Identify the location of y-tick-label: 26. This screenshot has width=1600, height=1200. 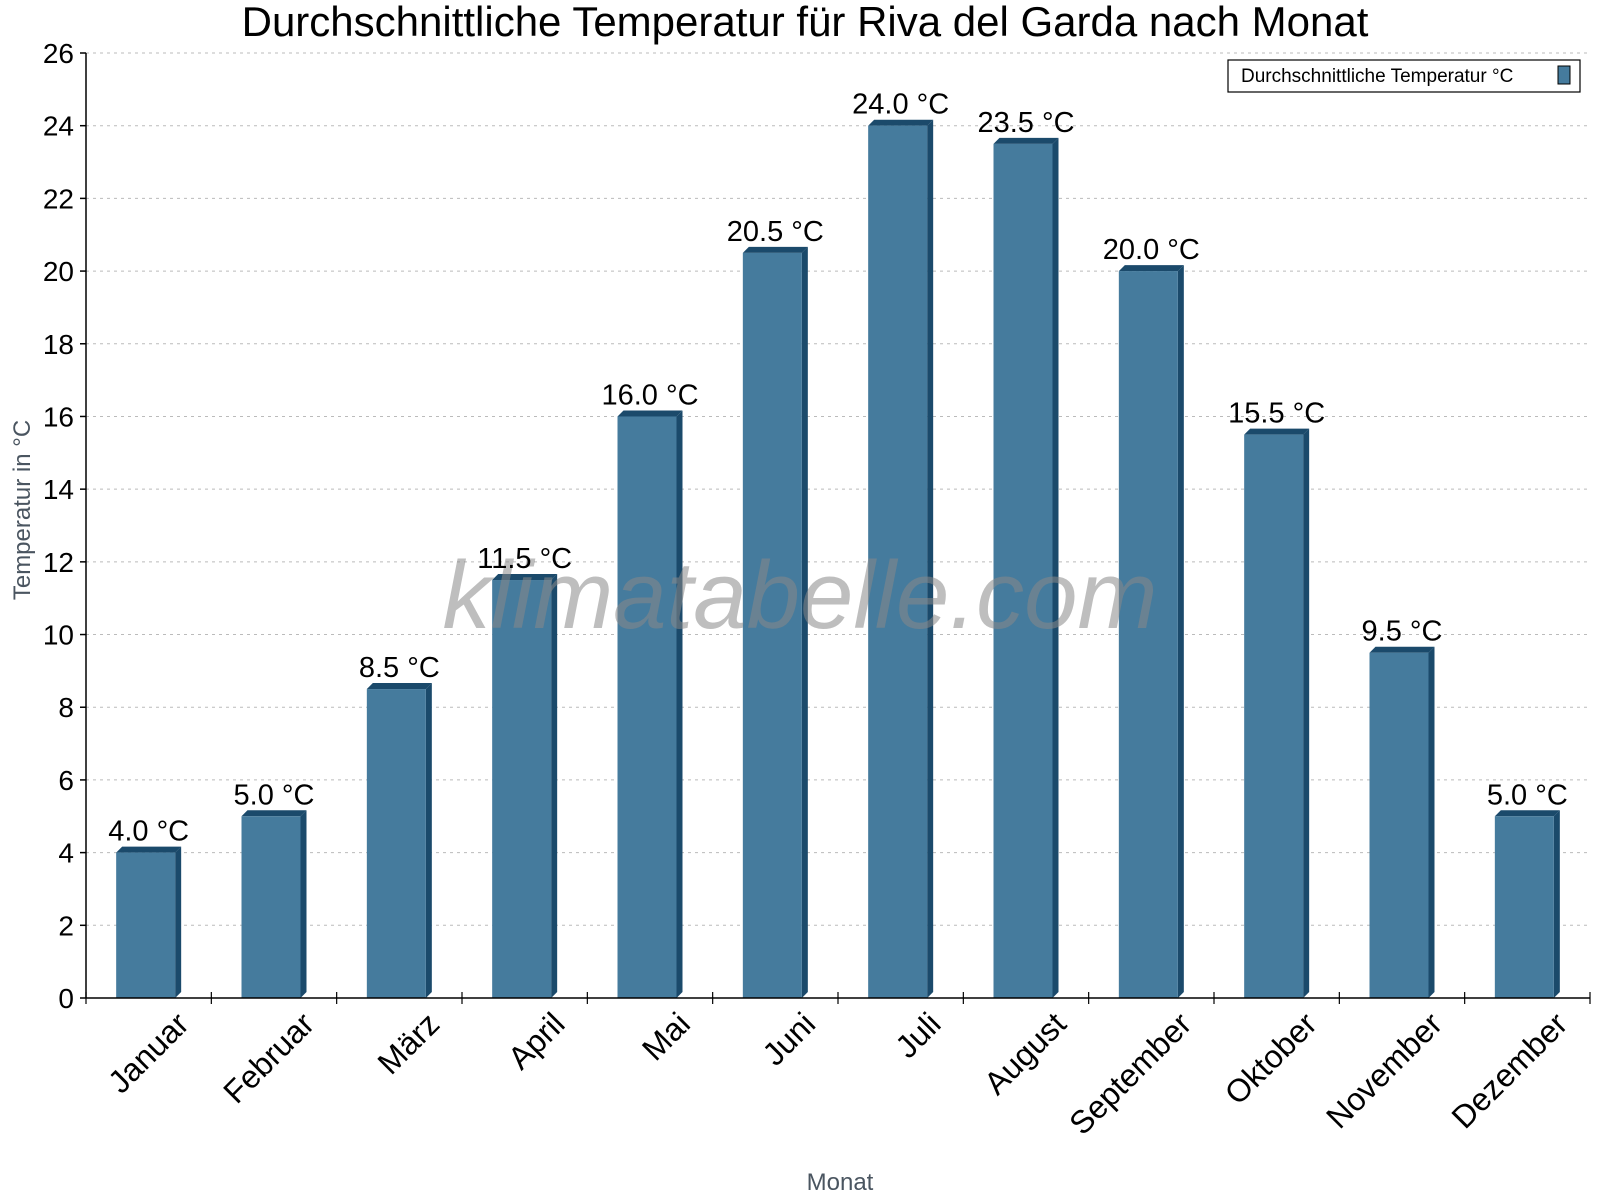
(58, 53).